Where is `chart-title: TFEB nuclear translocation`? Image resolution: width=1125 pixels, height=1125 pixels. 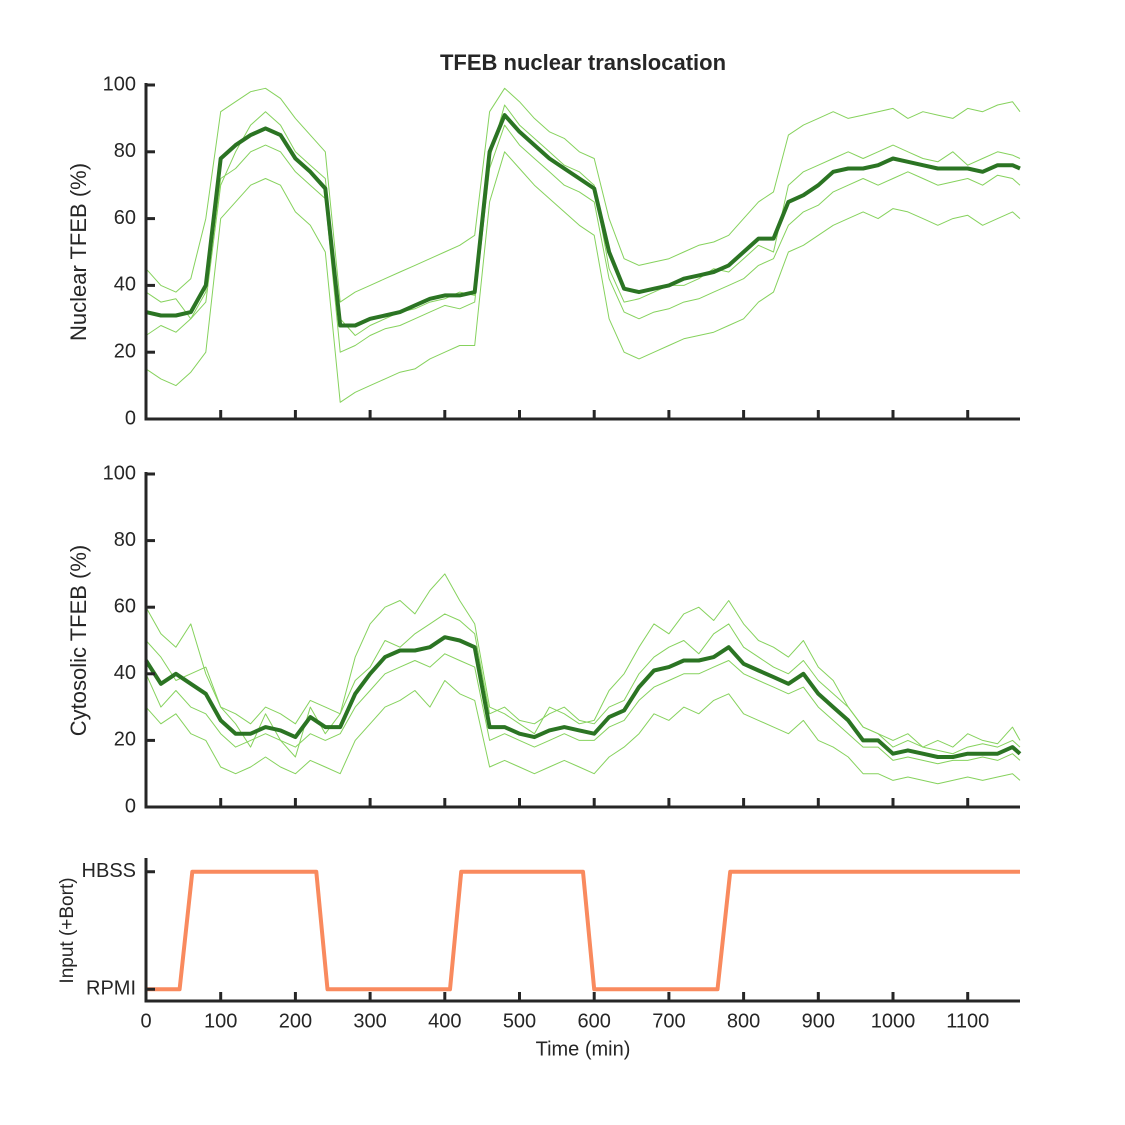
chart-title: TFEB nuclear translocation is located at coordinates (583, 62).